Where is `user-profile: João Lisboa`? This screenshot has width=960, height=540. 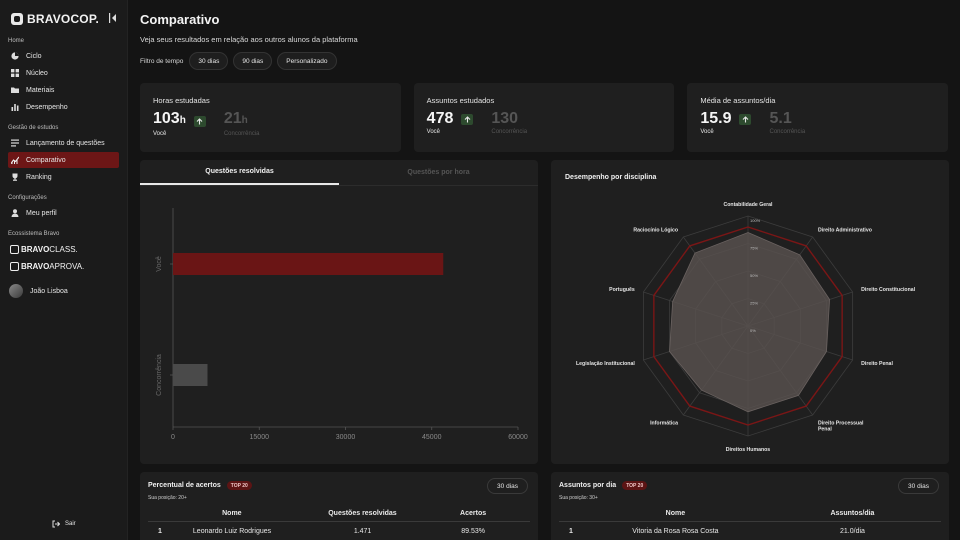 user-profile: João Lisboa is located at coordinates (63, 291).